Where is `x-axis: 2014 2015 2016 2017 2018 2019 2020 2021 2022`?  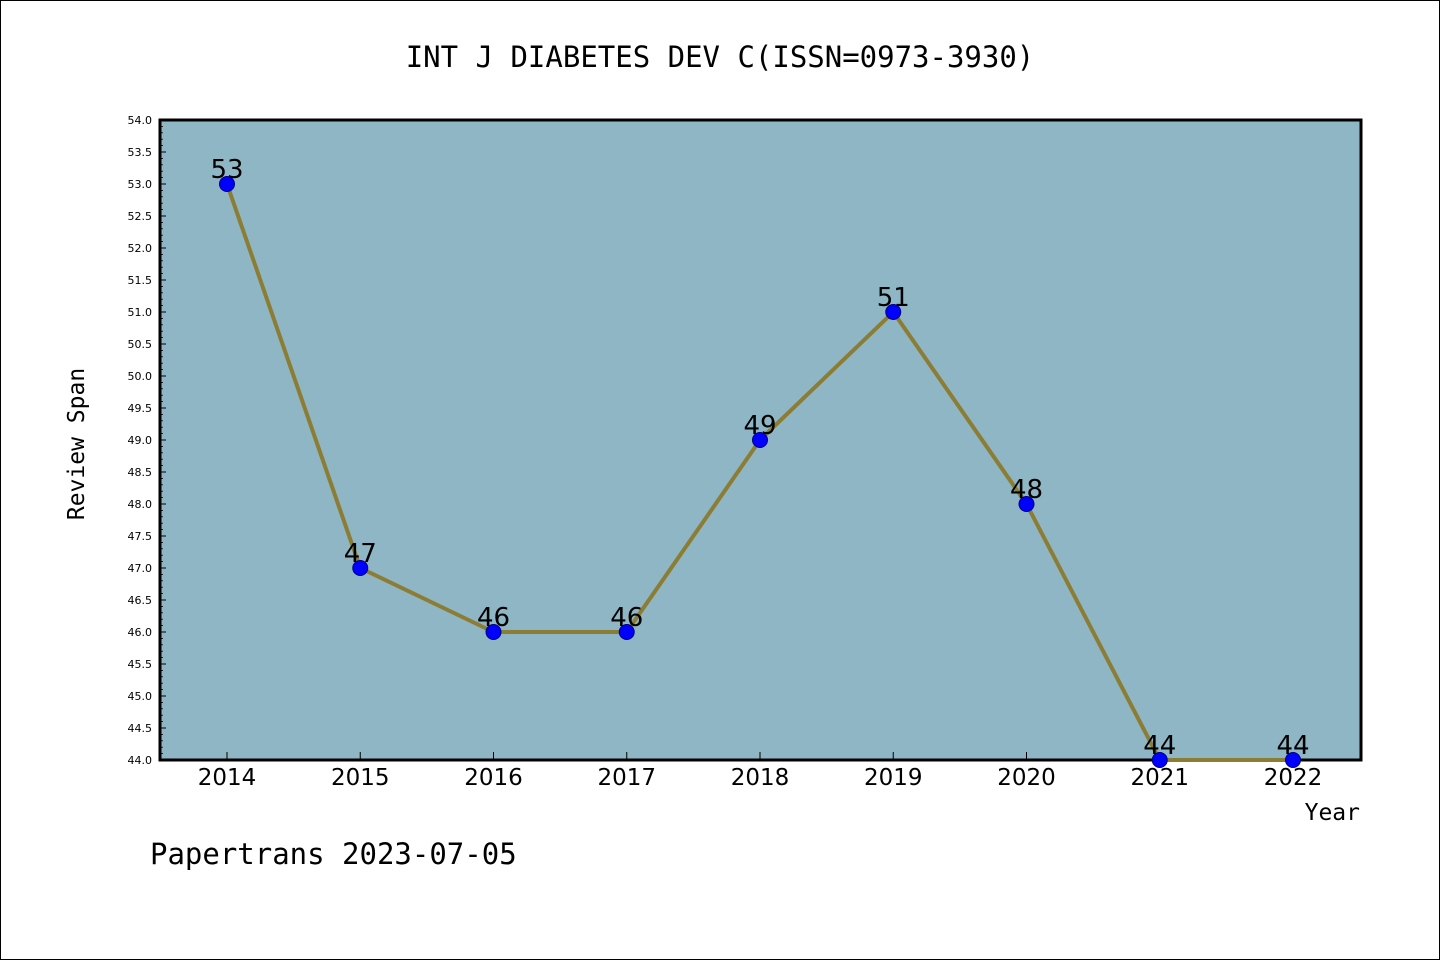
x-axis: 2014 2015 2016 2017 2018 2019 2020 2021 2022 is located at coordinates (760, 771).